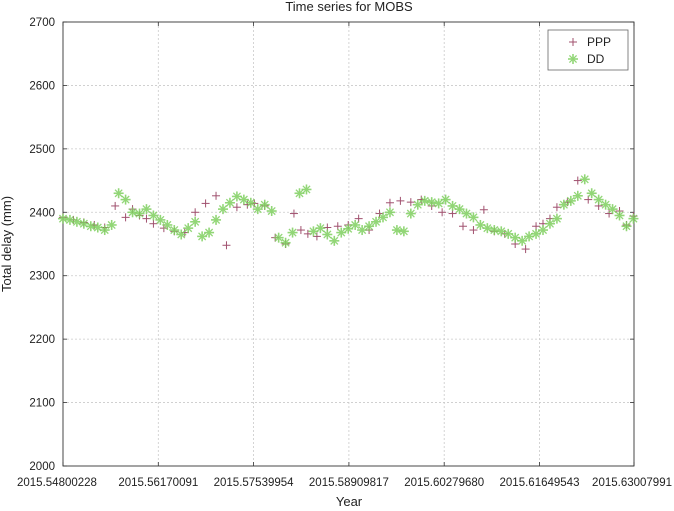 This screenshot has width=674, height=511. Describe the element at coordinates (349, 7) in the screenshot. I see `chart-title: Time series for MOBS` at that location.